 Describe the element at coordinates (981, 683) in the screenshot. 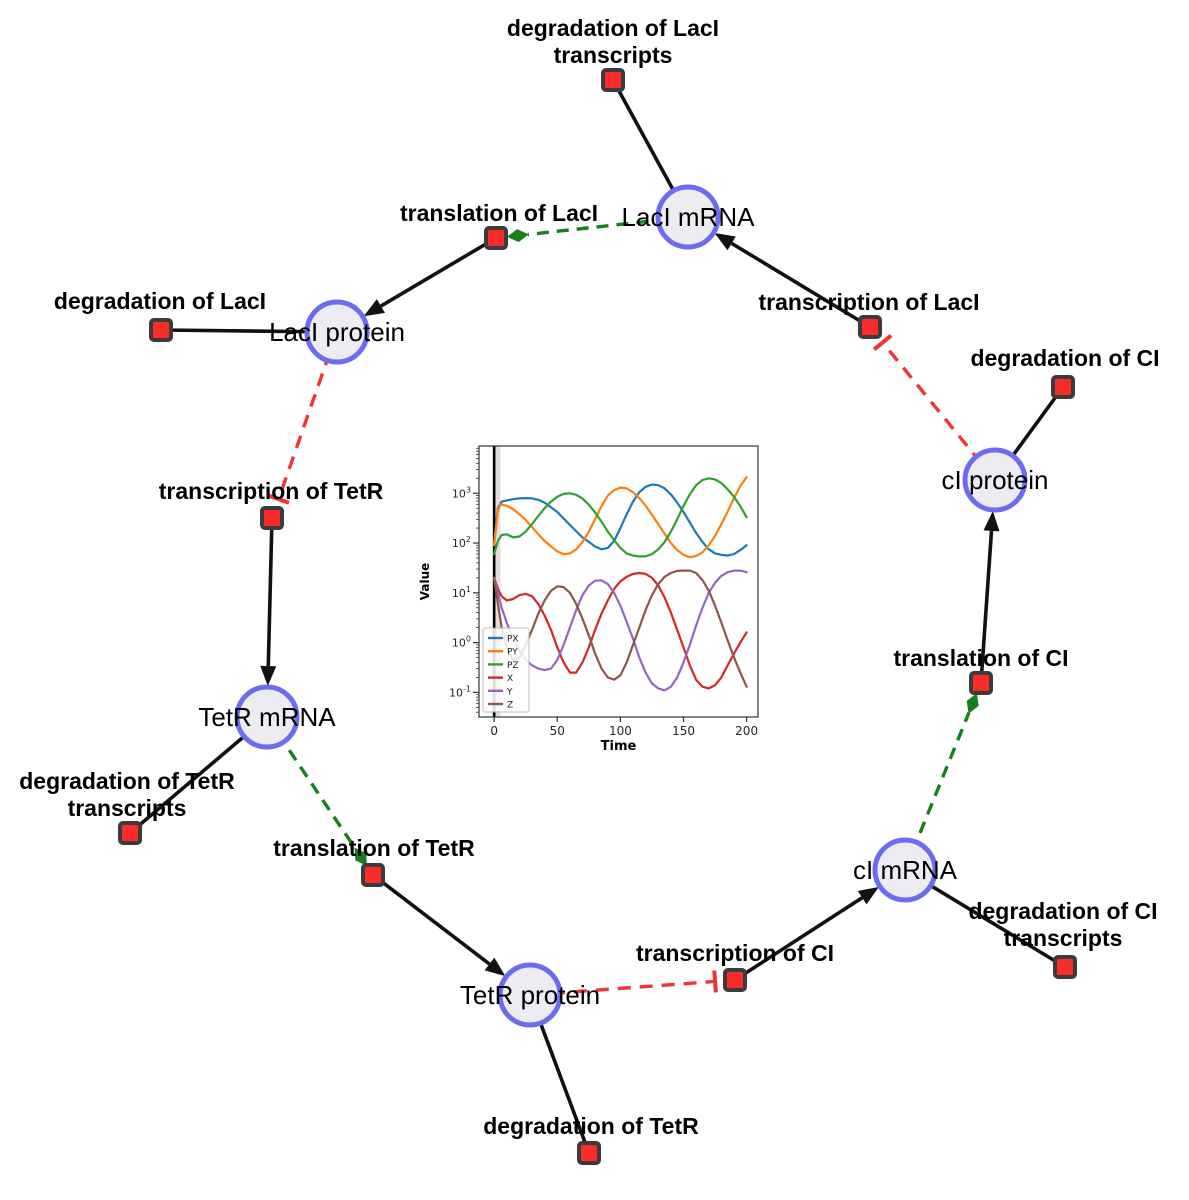

I see `reaction-node-translation-ci` at that location.